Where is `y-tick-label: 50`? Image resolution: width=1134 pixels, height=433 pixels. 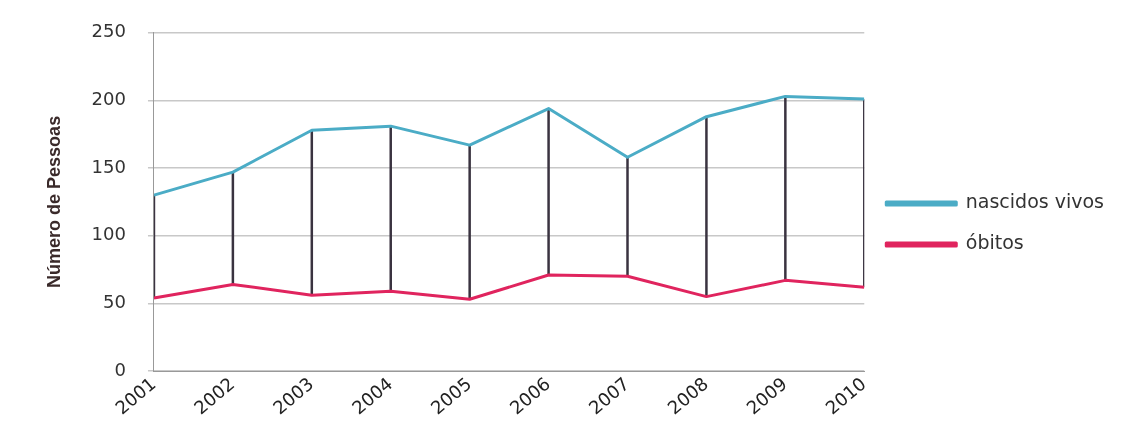
y-tick-label: 50 is located at coordinates (114, 302).